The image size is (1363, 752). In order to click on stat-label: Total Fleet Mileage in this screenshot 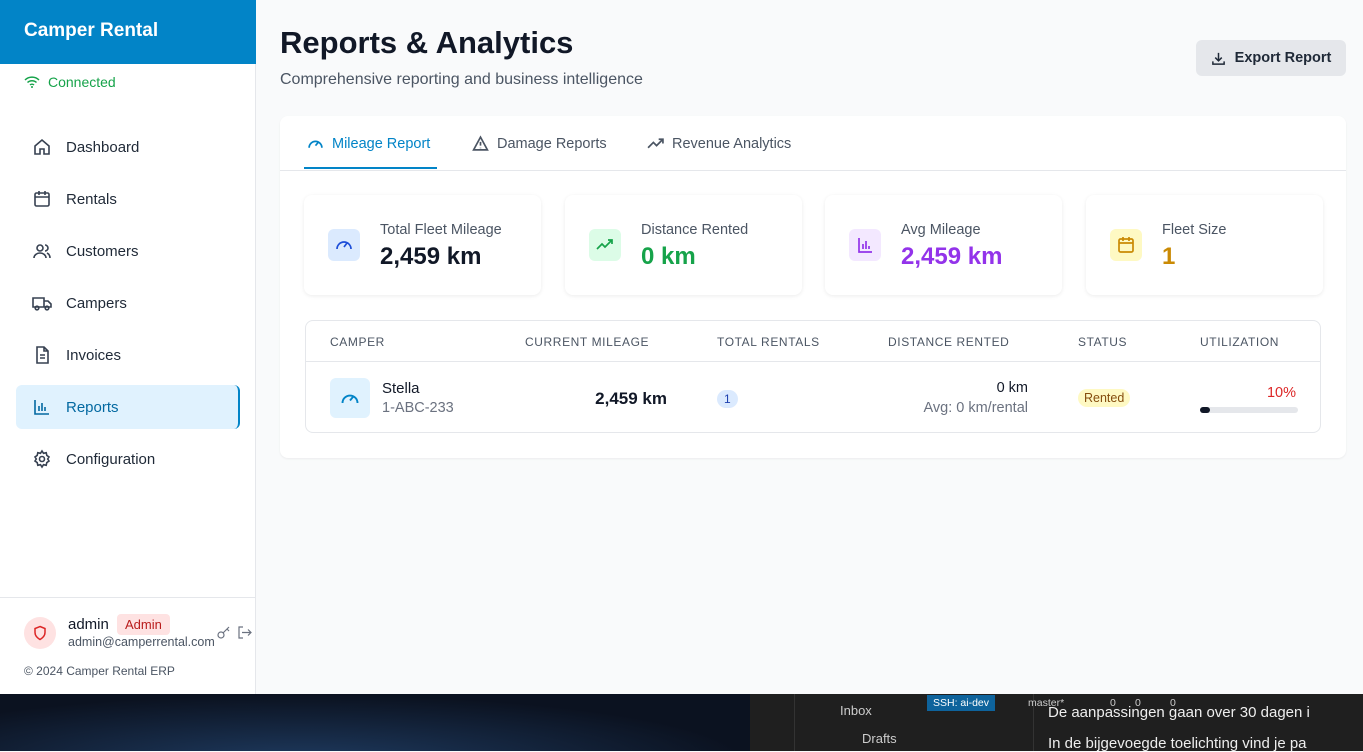, I will do `click(441, 230)`.